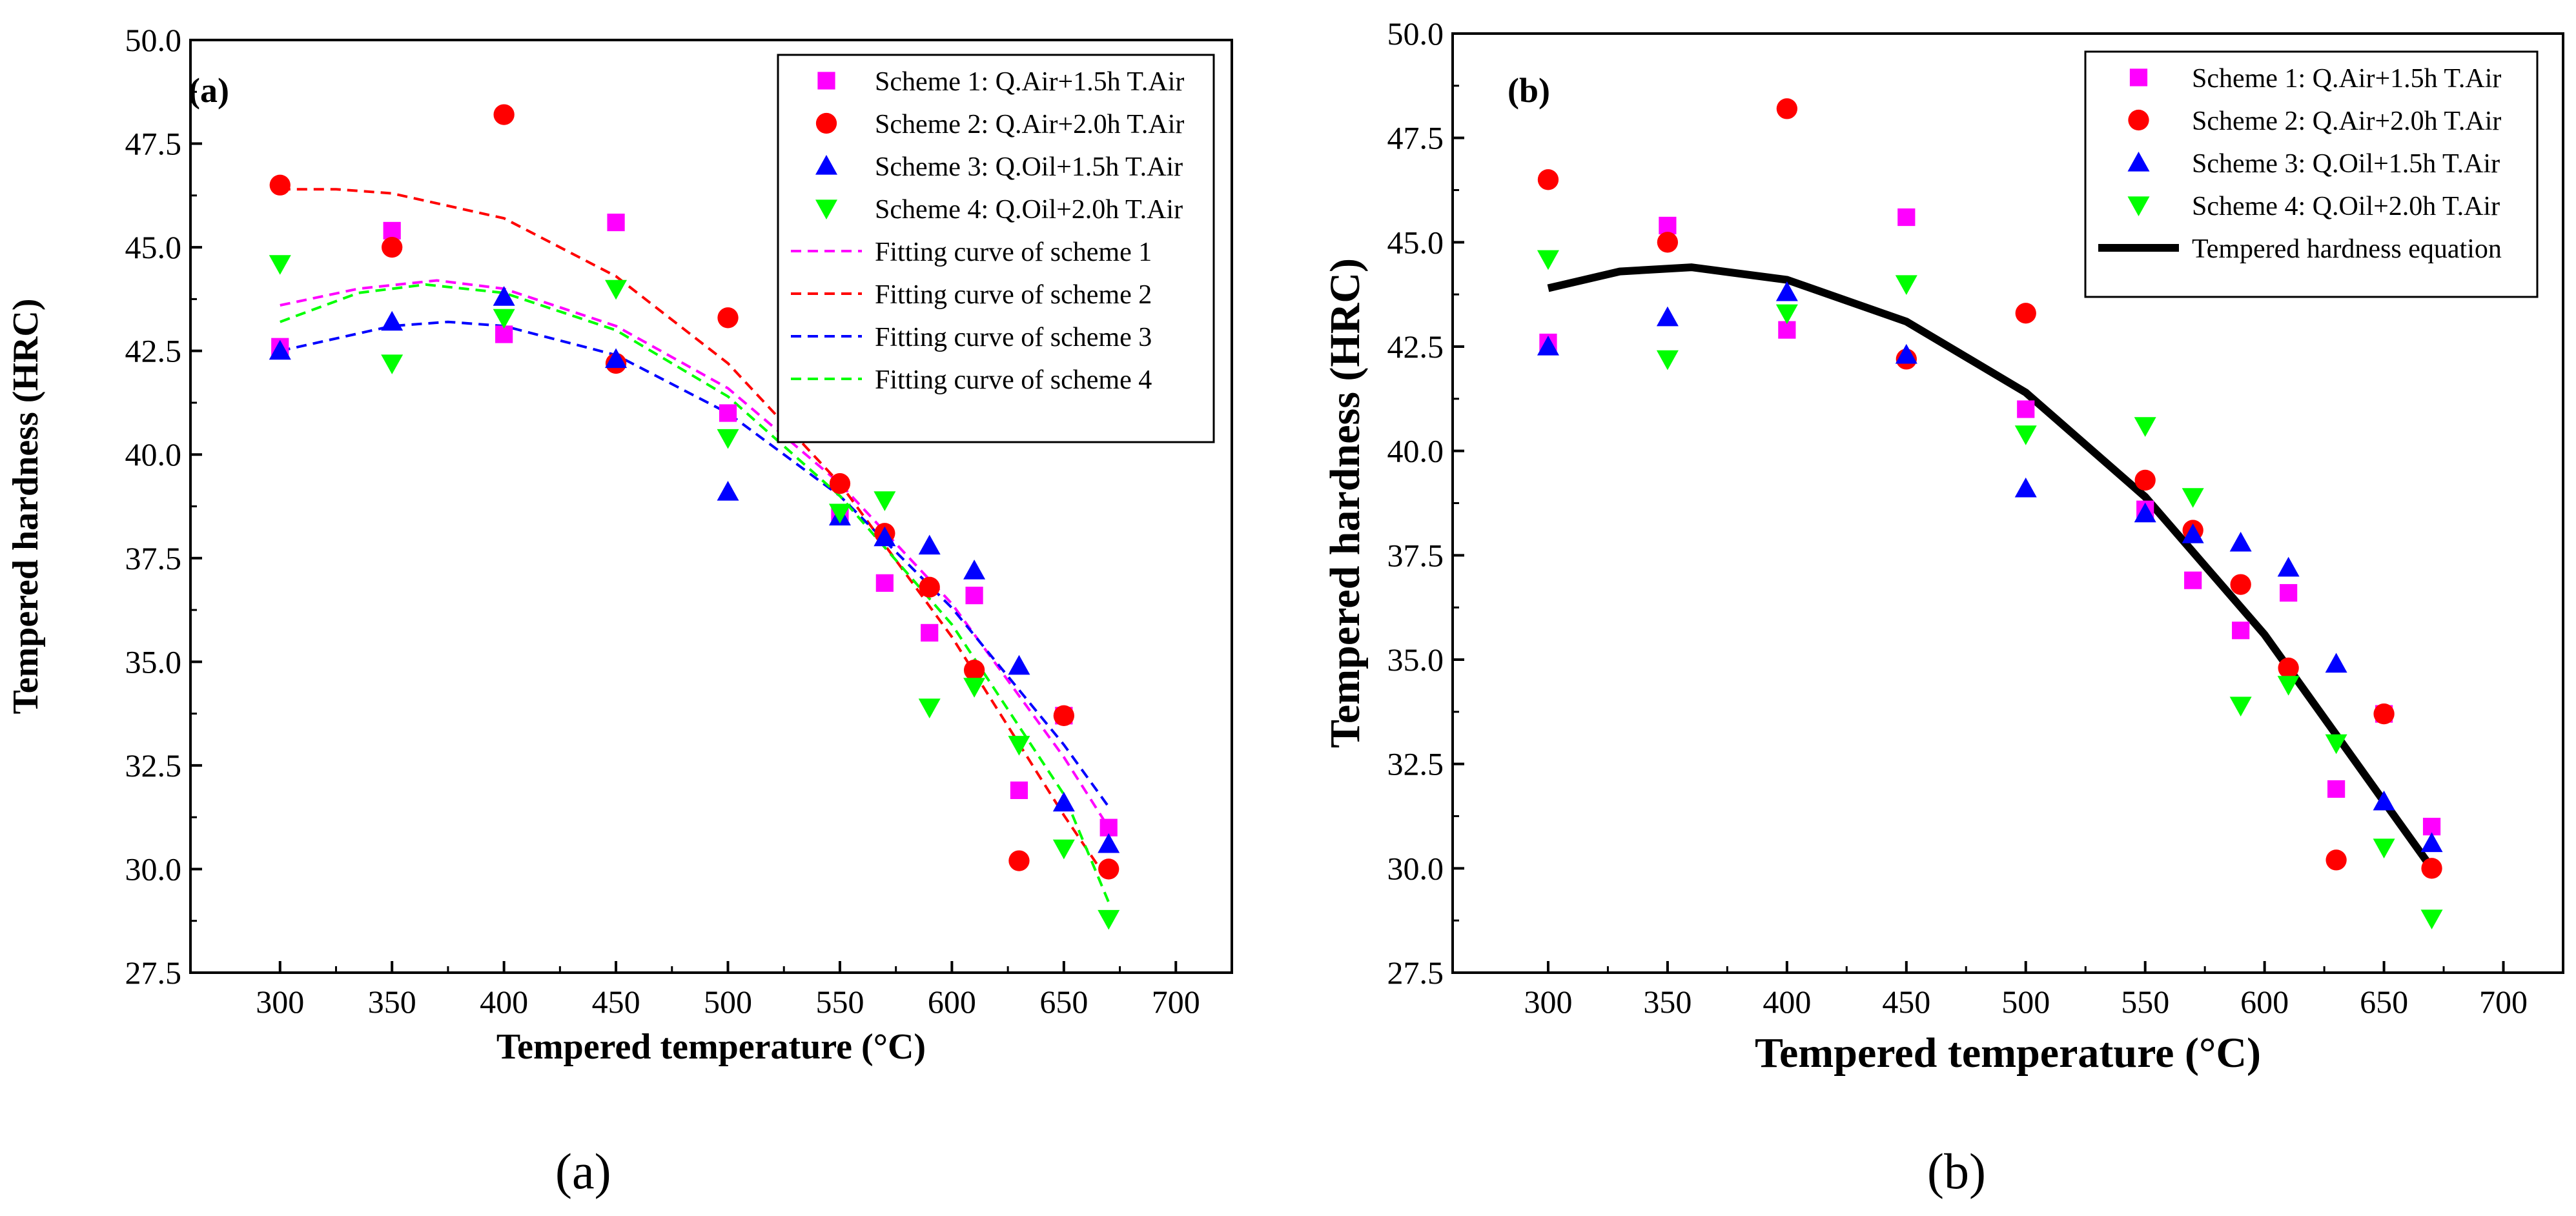  What do you see at coordinates (2347, 121) in the screenshot?
I see `legend-label: Scheme 2: Q.Air+2.0h T.Air` at bounding box center [2347, 121].